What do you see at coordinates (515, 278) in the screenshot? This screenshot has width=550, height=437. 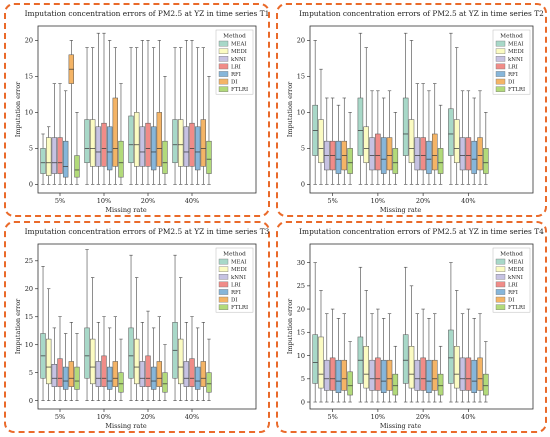 I see `legend-label: kNNI` at bounding box center [515, 278].